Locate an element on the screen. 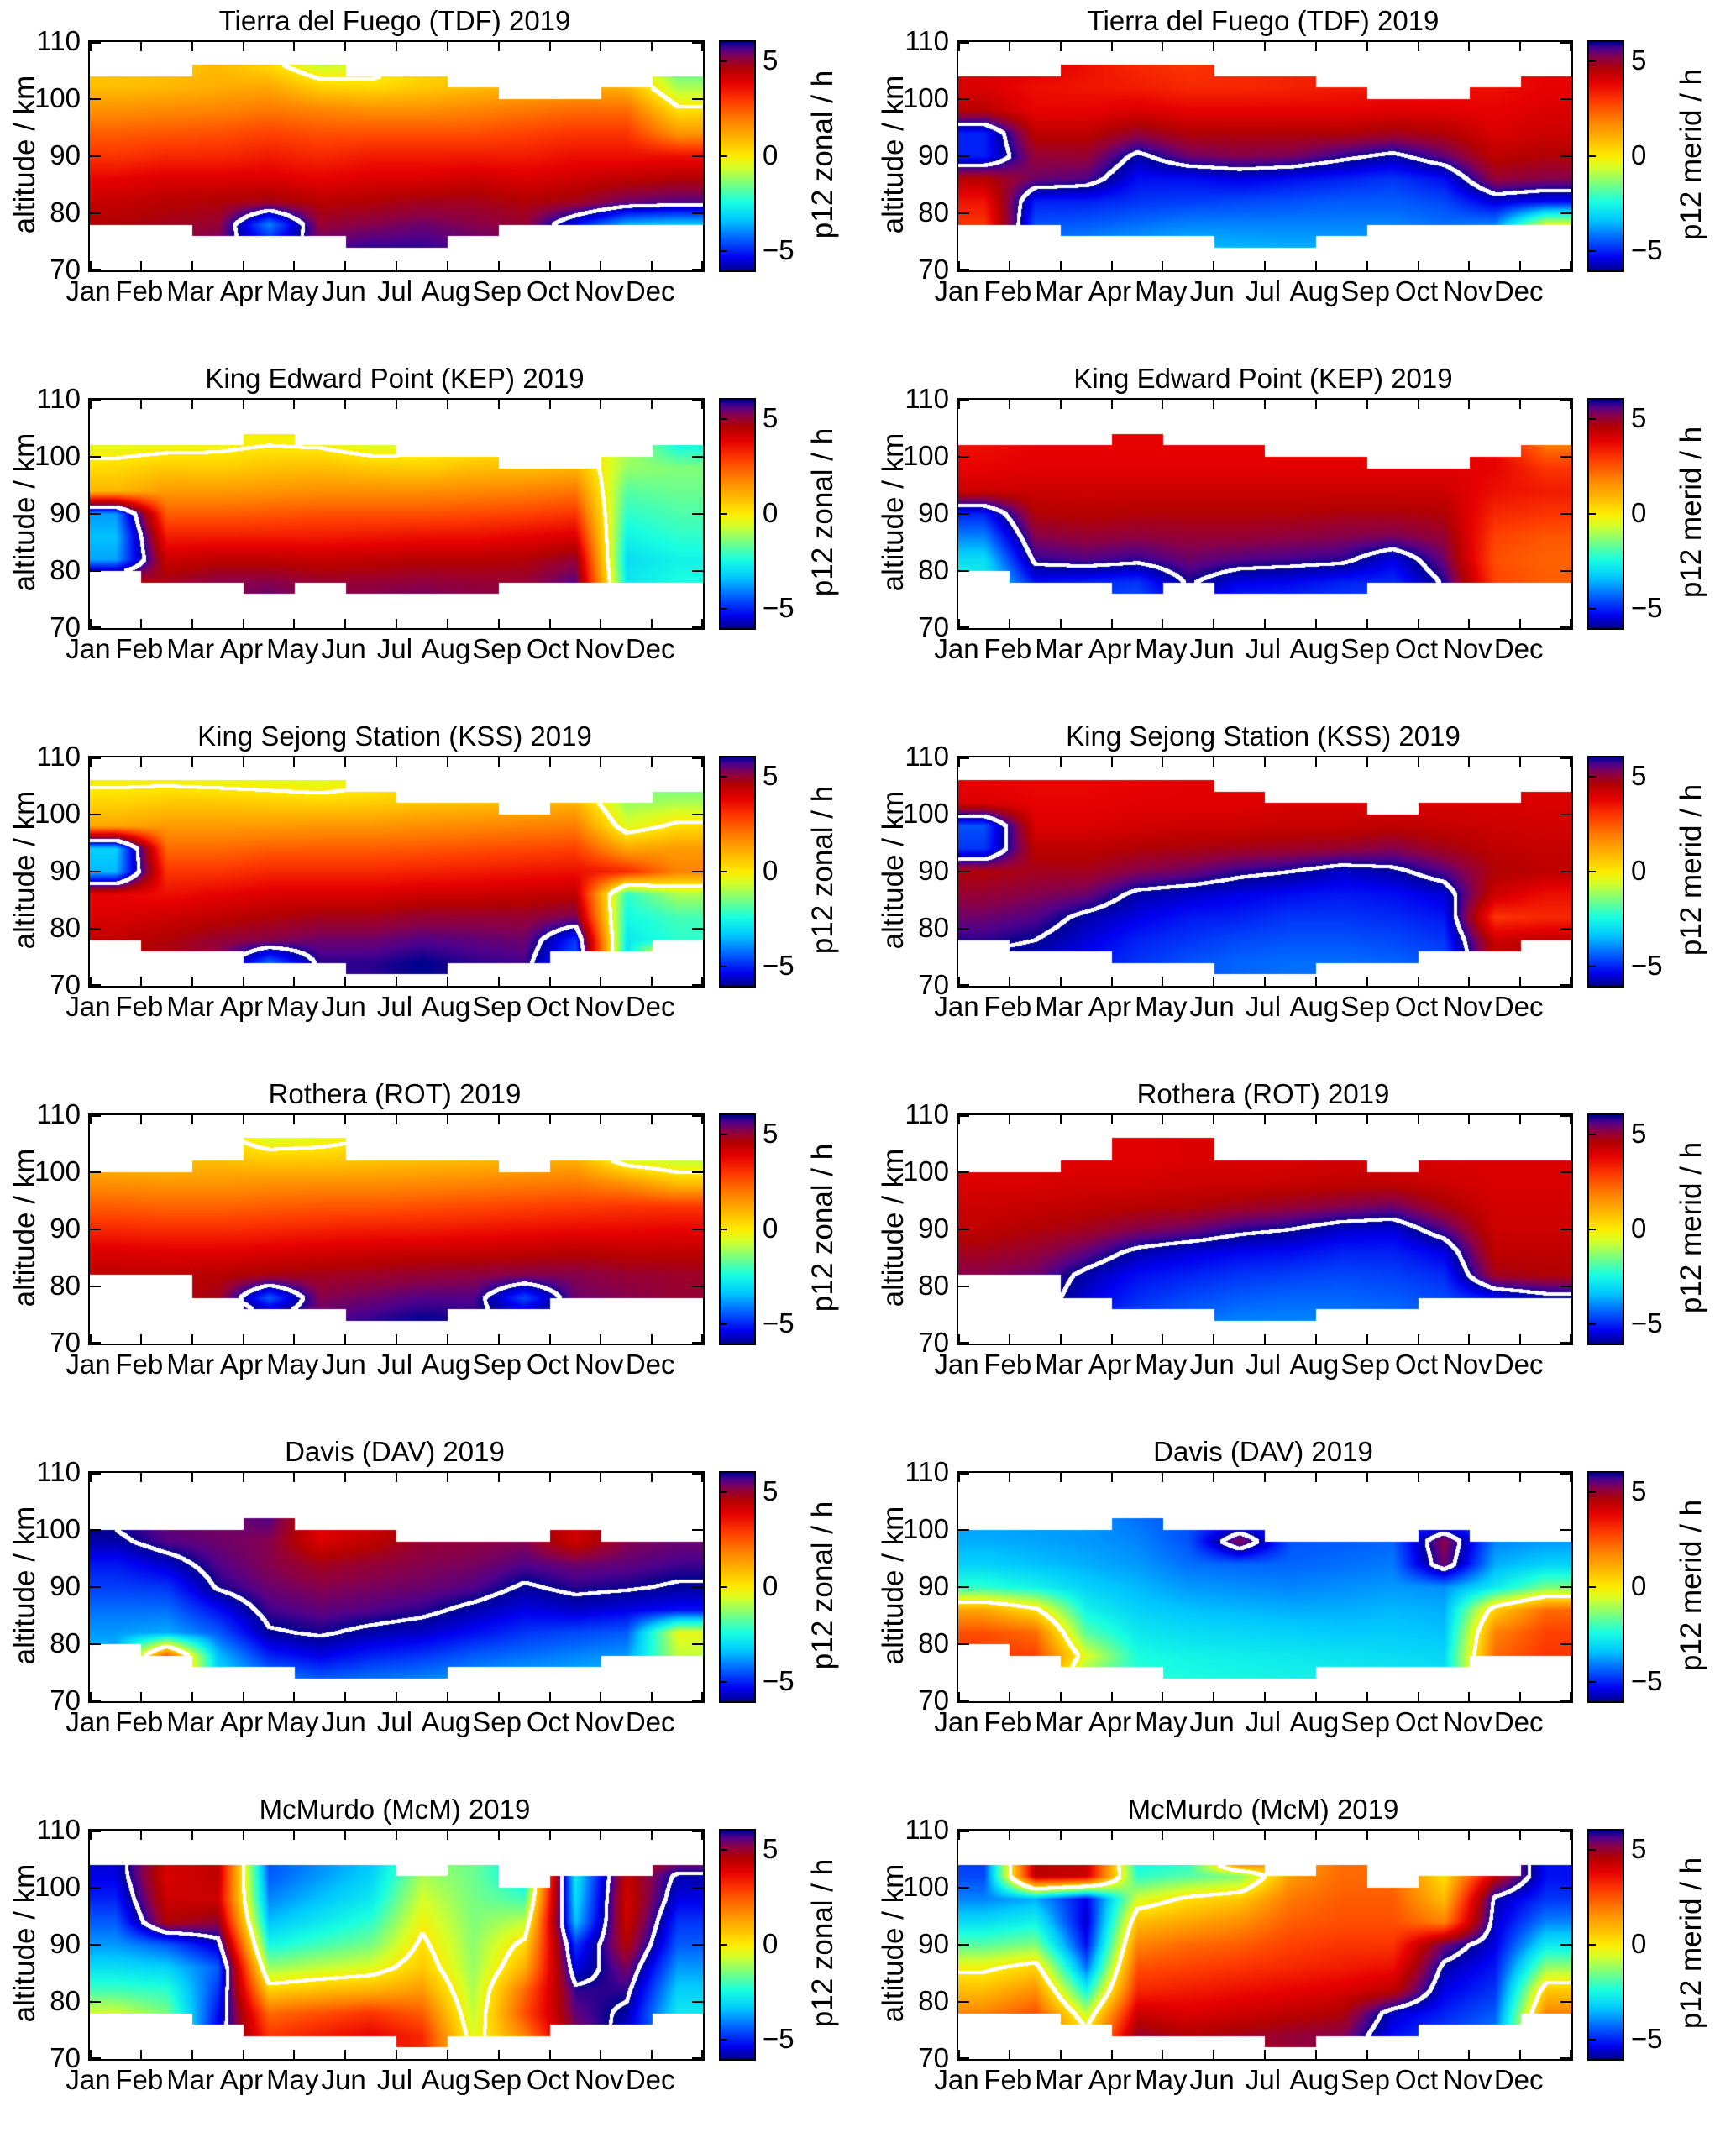  x-tick-label-month: Apr is located at coordinates (241, 2079).